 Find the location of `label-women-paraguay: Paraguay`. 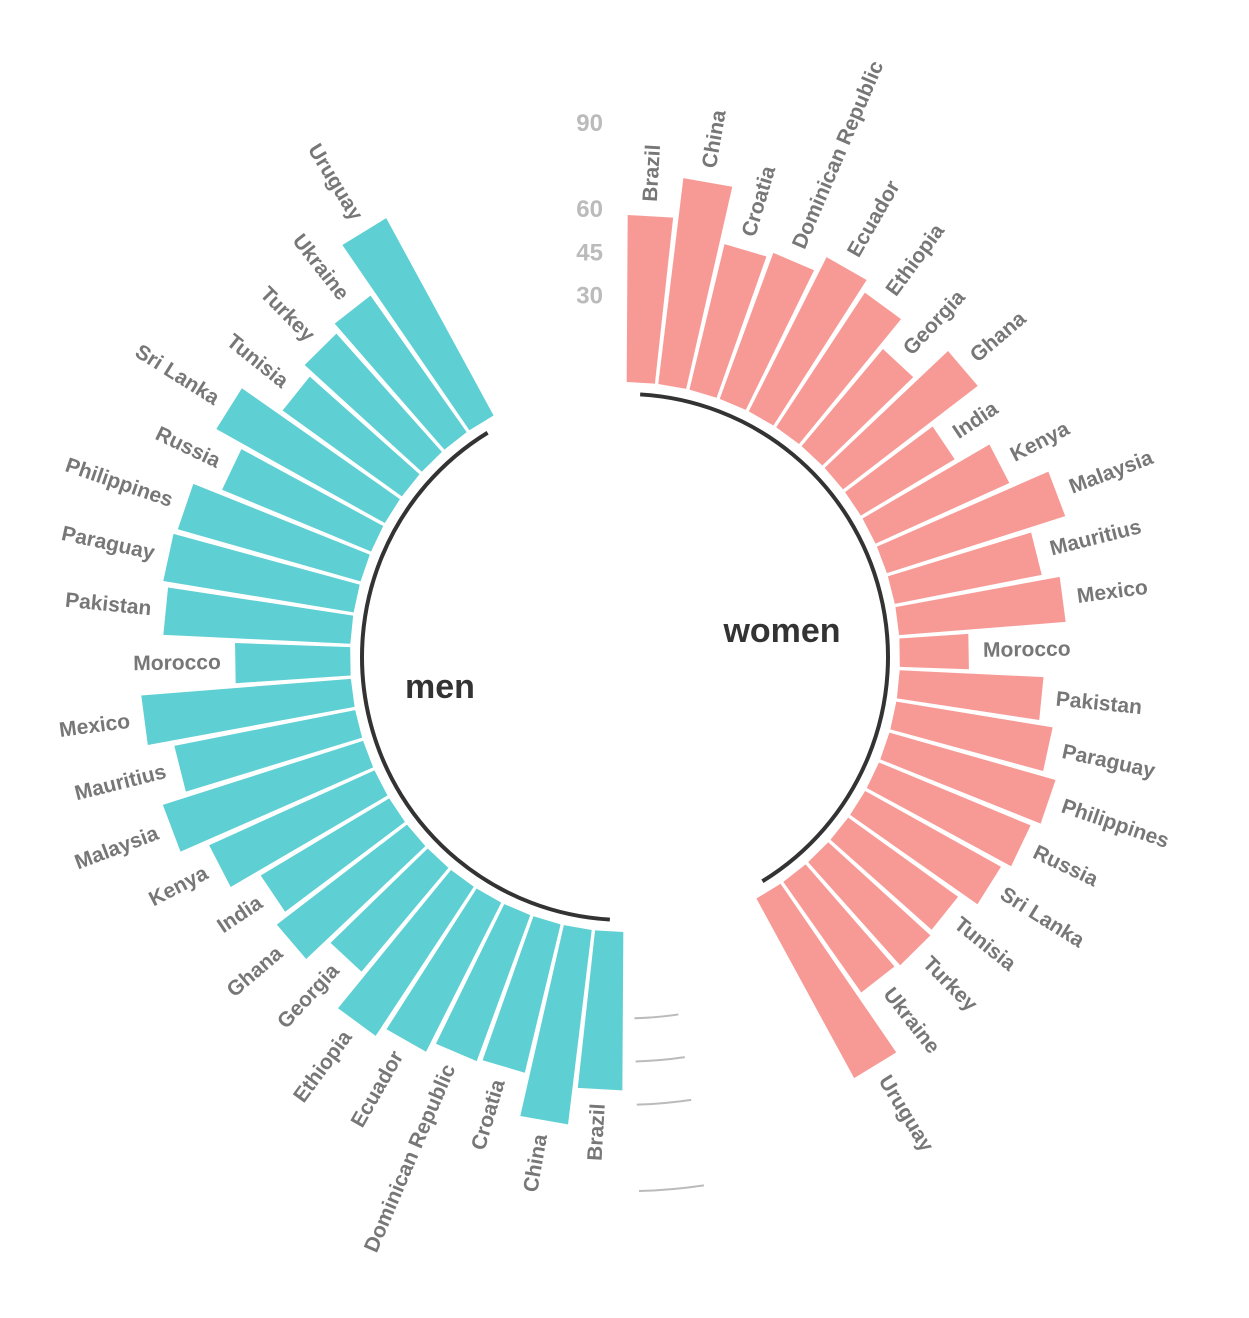

label-women-paraguay: Paraguay is located at coordinates (1109, 761).